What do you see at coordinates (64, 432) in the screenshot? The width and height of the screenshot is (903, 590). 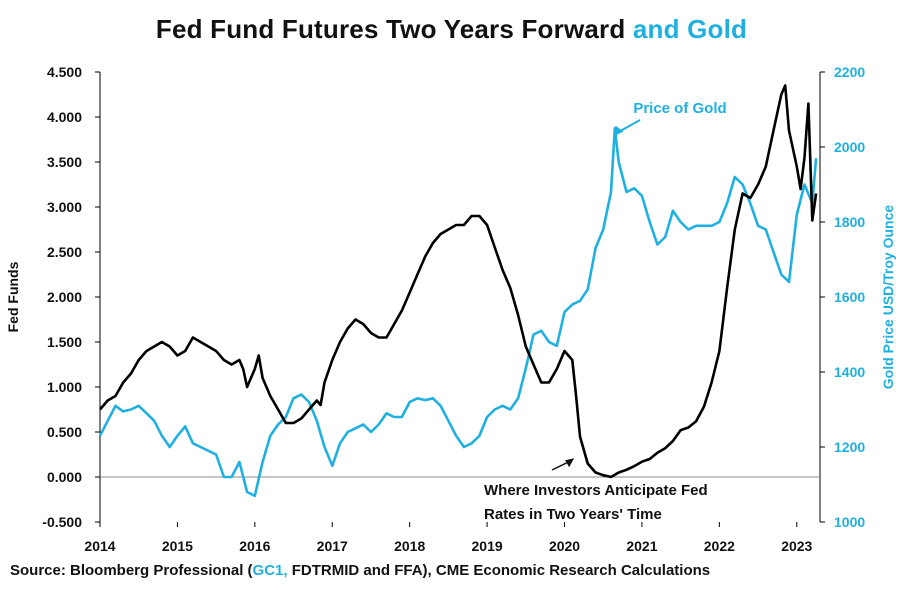 I see `y-left-tick-label: 0.500` at bounding box center [64, 432].